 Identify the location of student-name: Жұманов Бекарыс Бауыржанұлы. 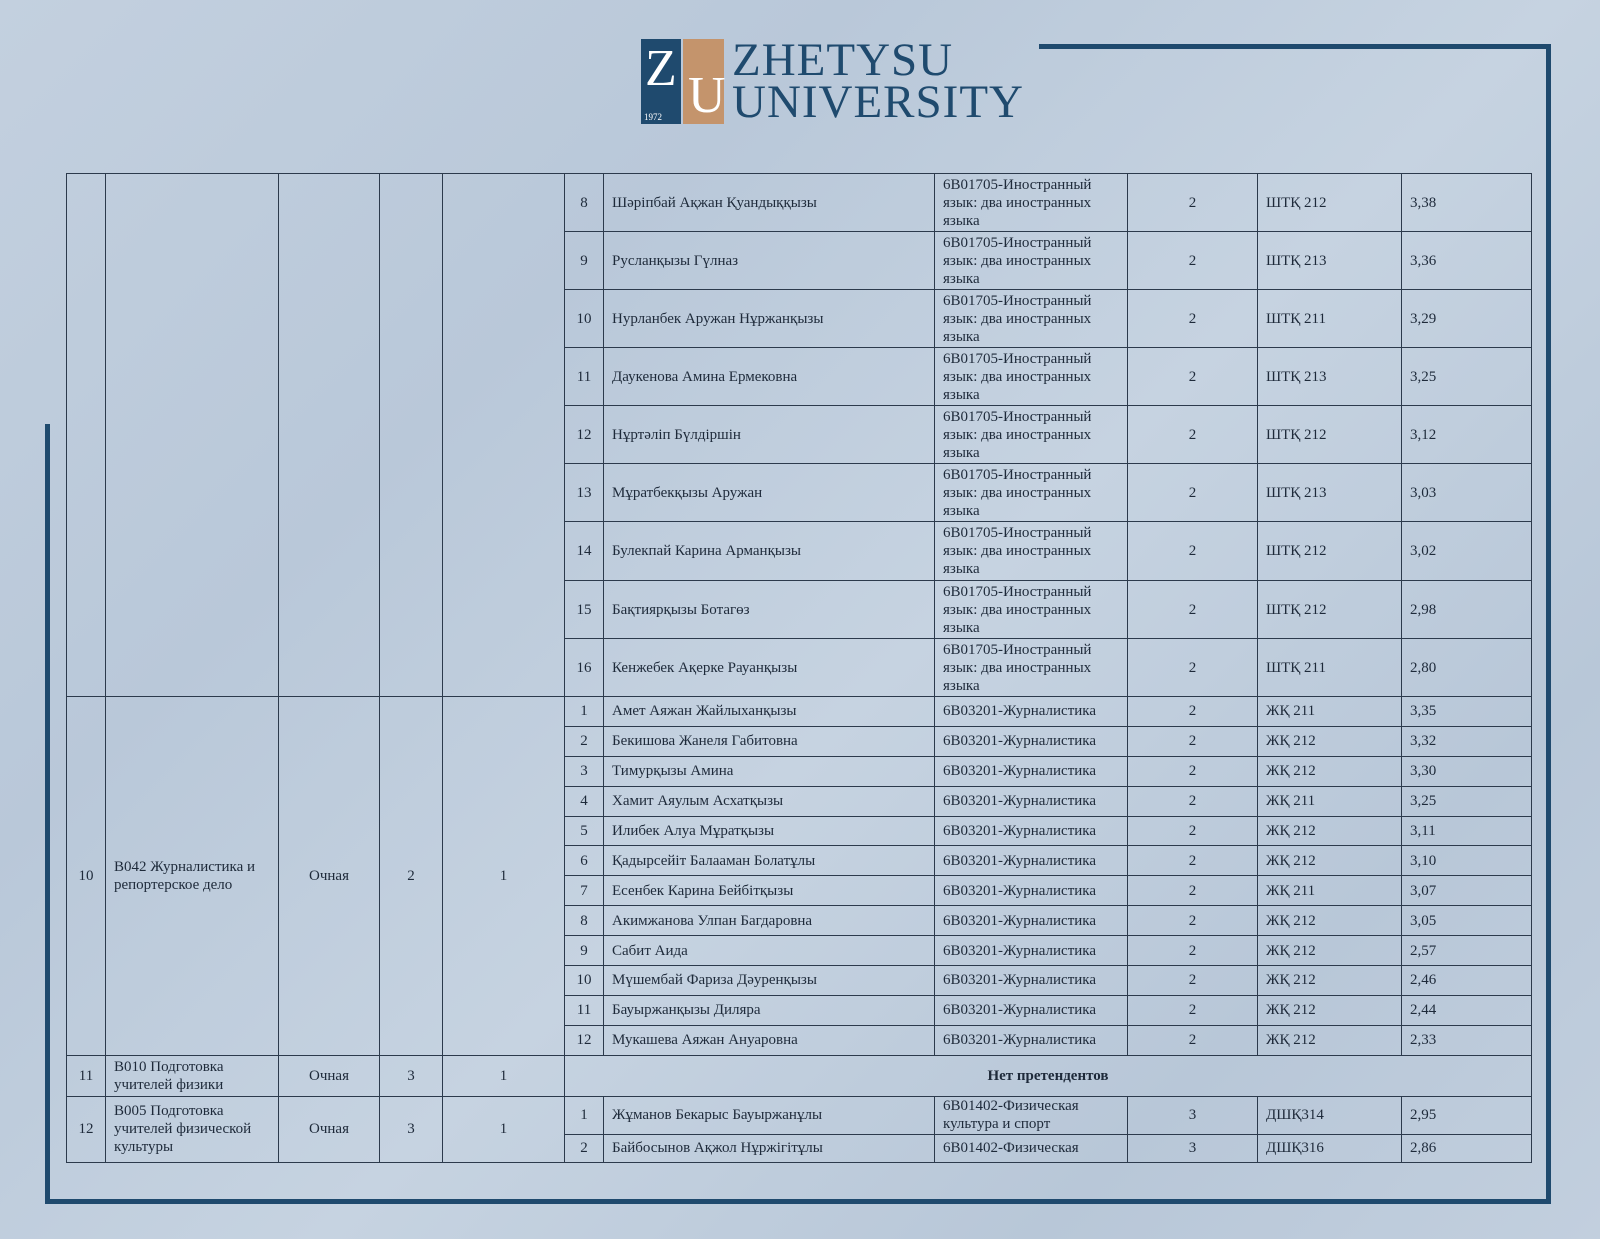
(769, 1115).